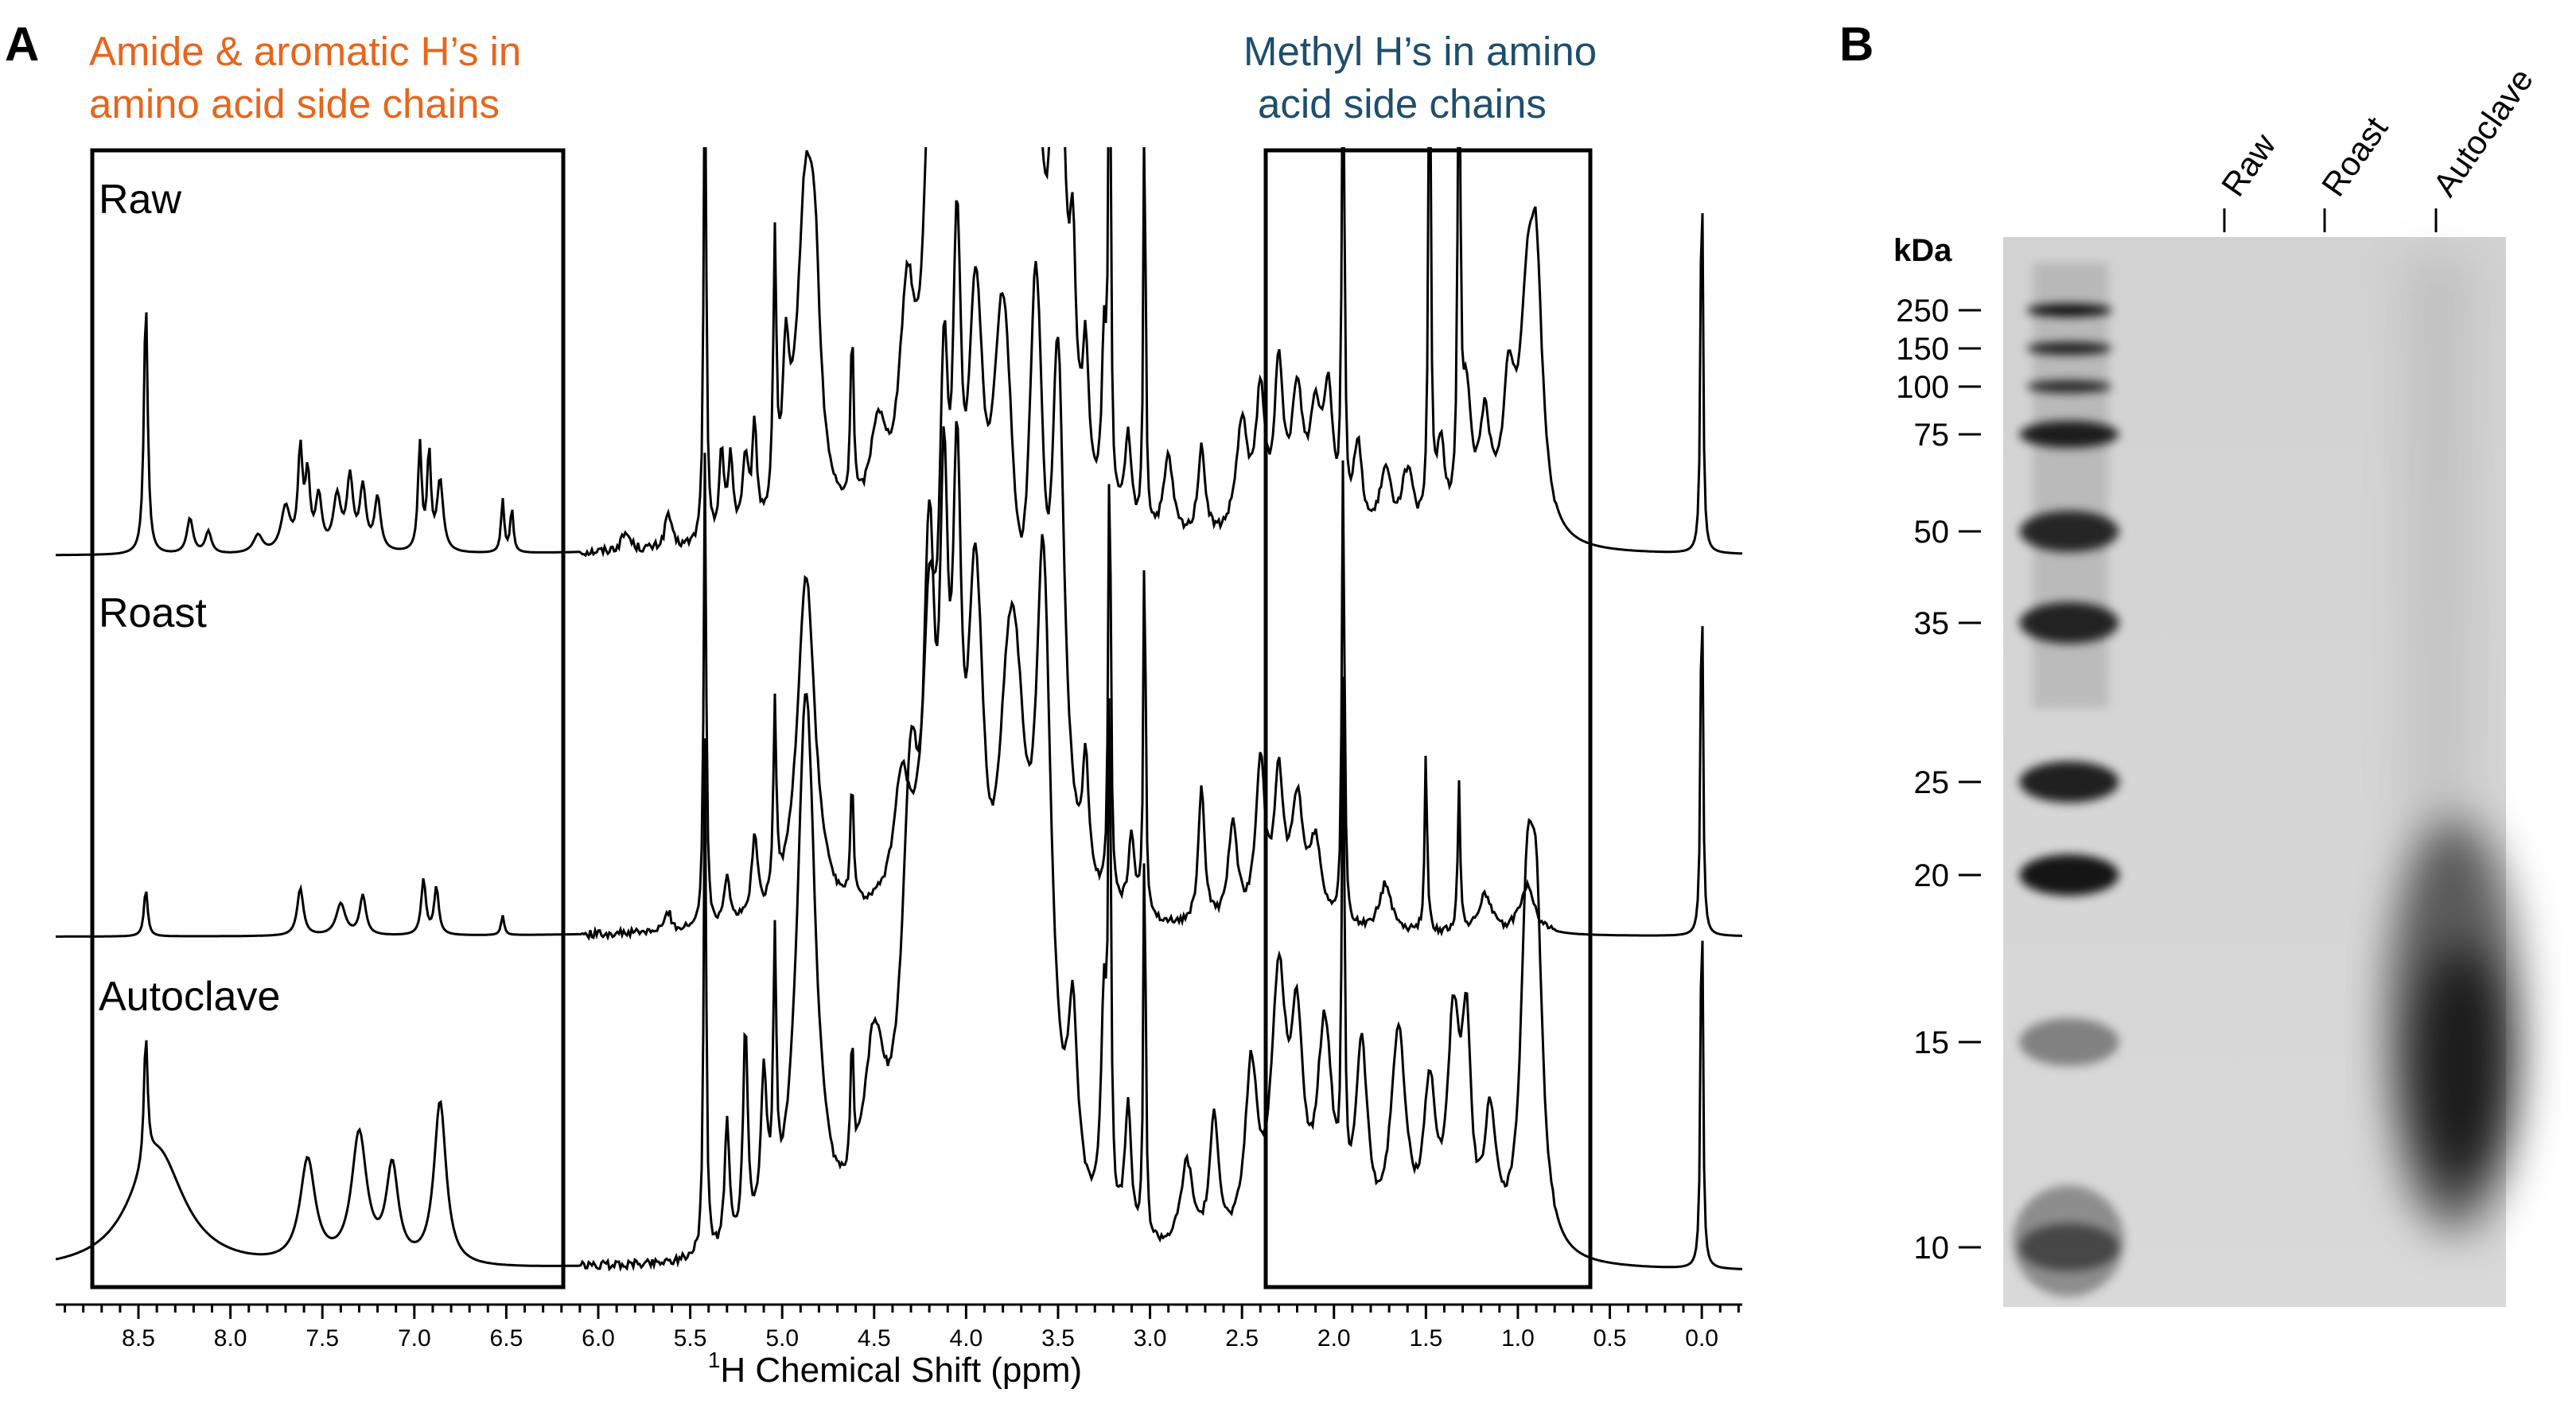 The height and width of the screenshot is (1408, 2576). What do you see at coordinates (1932, 532) in the screenshot?
I see `mw-label: 50` at bounding box center [1932, 532].